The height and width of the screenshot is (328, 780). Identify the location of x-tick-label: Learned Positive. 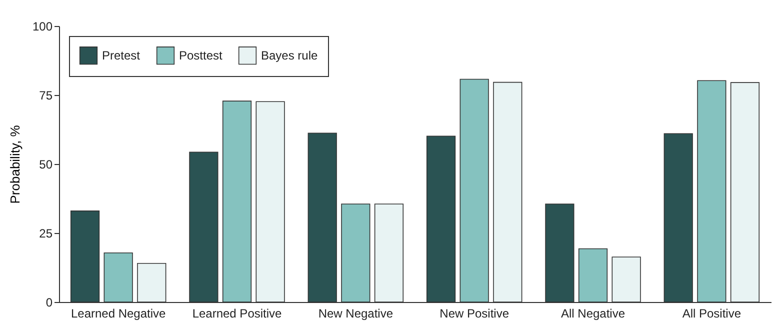
(237, 313).